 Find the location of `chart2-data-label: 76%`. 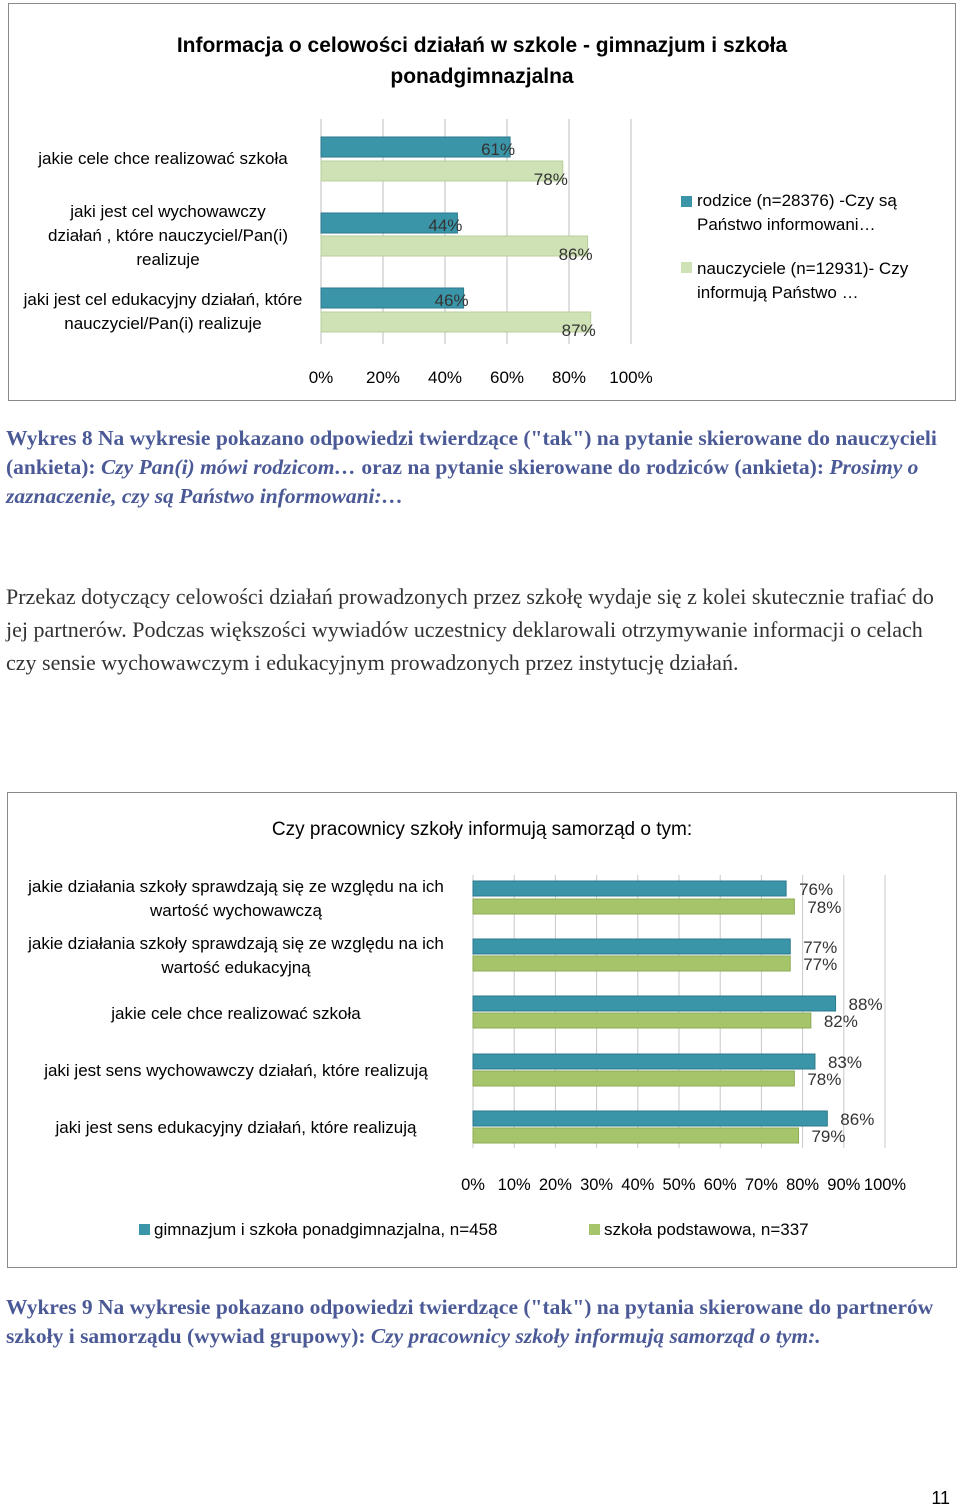

chart2-data-label: 76% is located at coordinates (816, 889).